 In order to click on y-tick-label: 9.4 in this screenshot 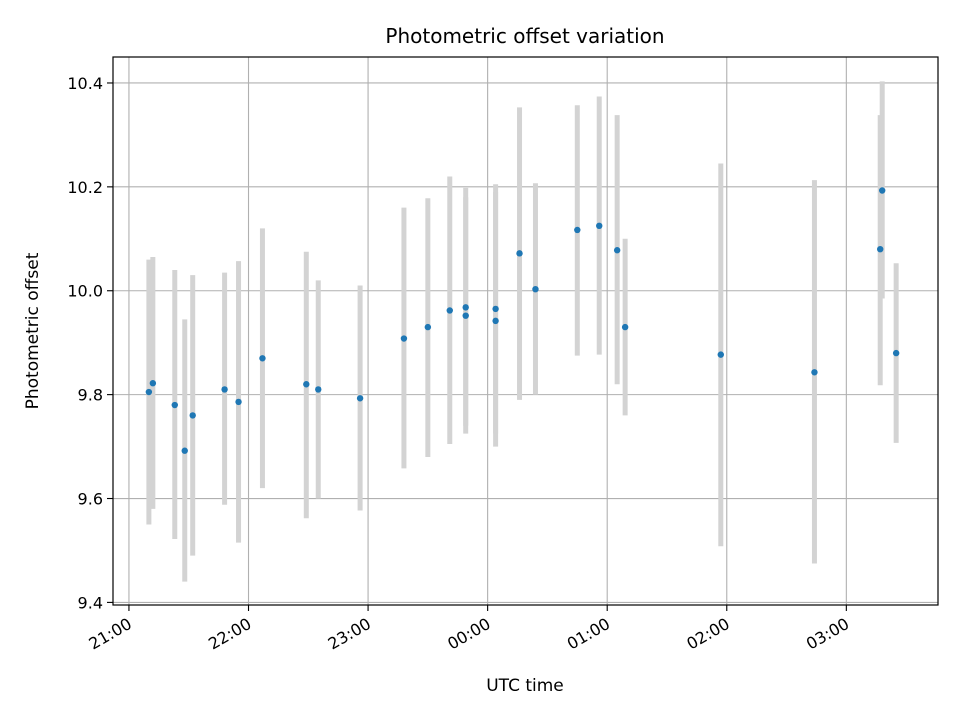, I will do `click(90, 602)`.